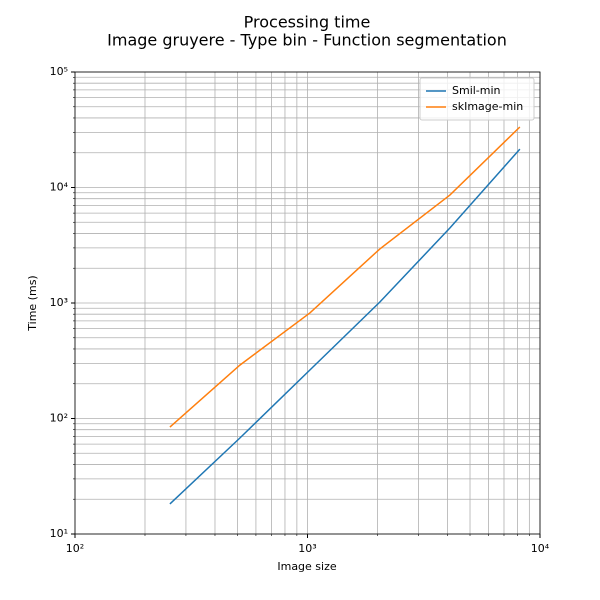  What do you see at coordinates (540, 548) in the screenshot?
I see `x-tick-label: 10⁴` at bounding box center [540, 548].